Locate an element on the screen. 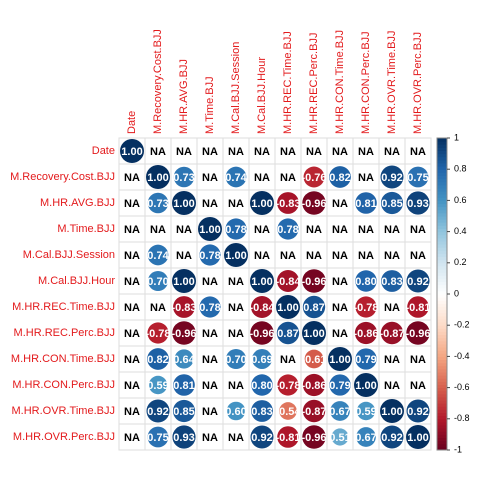 The image size is (480, 480). colorbar-tick-label: 0.4 is located at coordinates (460, 231).